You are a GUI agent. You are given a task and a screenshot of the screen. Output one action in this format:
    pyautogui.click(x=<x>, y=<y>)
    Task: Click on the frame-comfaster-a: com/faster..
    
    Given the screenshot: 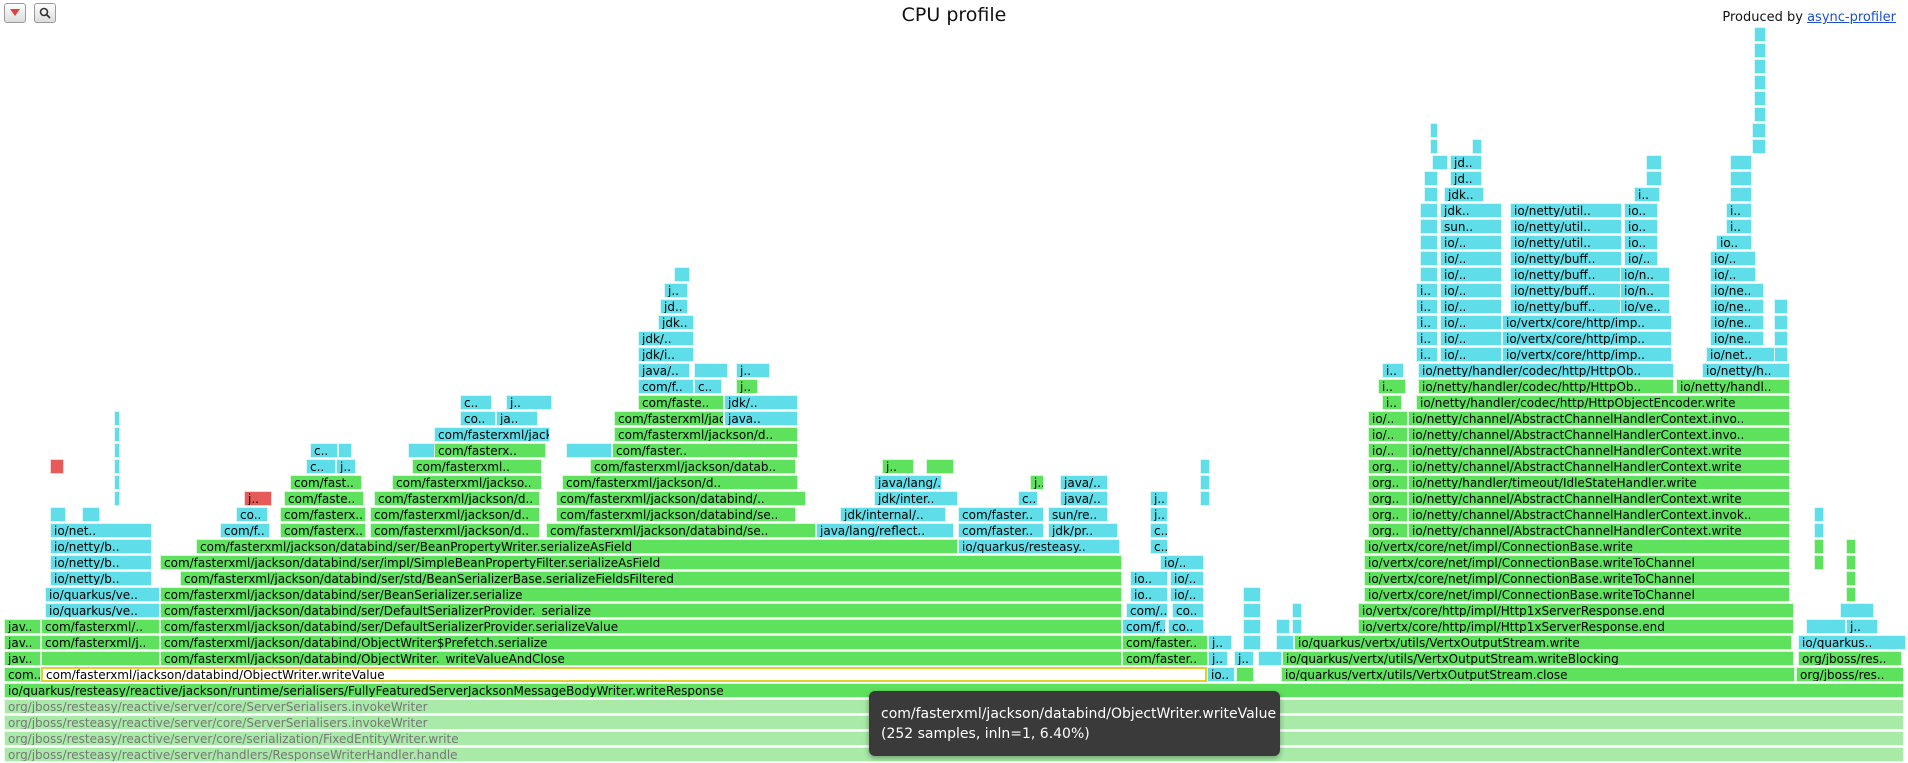 What is the action you would take?
    pyautogui.click(x=1165, y=658)
    